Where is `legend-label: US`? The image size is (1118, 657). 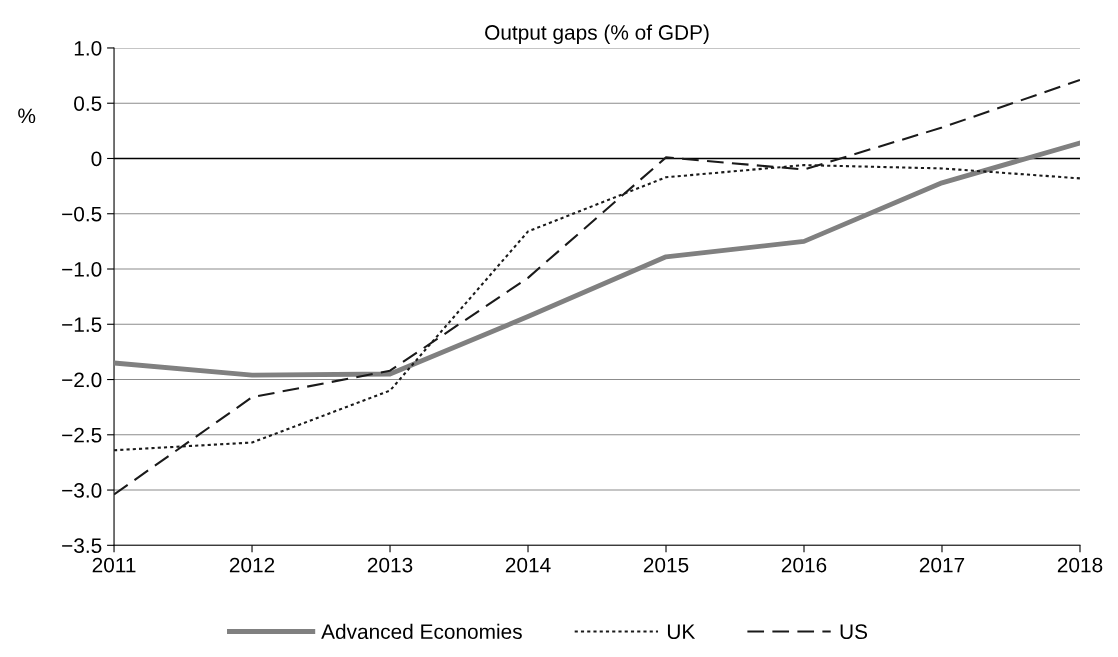 legend-label: US is located at coordinates (854, 632).